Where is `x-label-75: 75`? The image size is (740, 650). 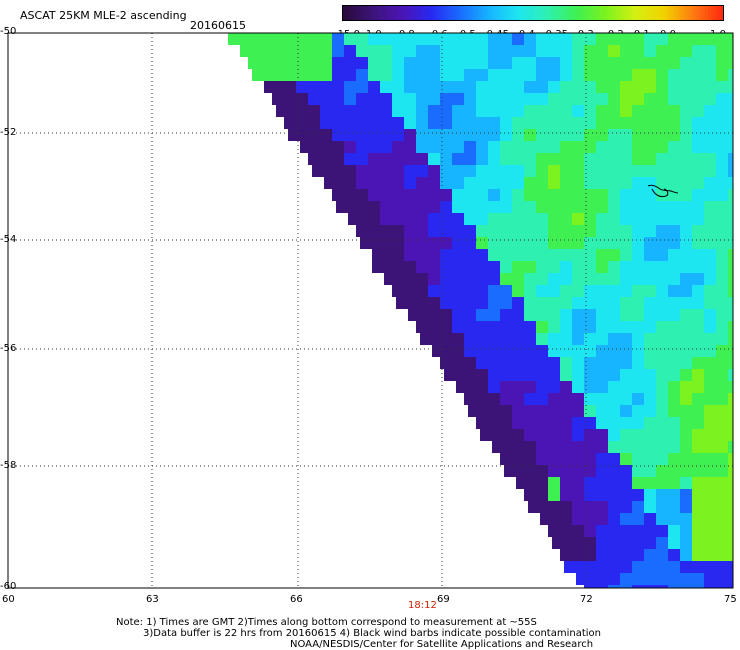
x-label-75: 75 is located at coordinates (730, 599).